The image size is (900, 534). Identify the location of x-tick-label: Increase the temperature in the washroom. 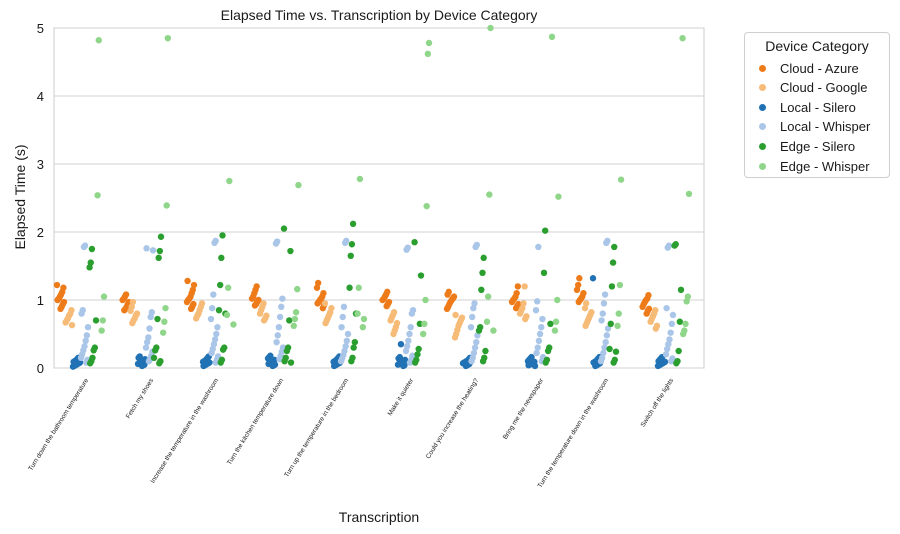
(185, 430).